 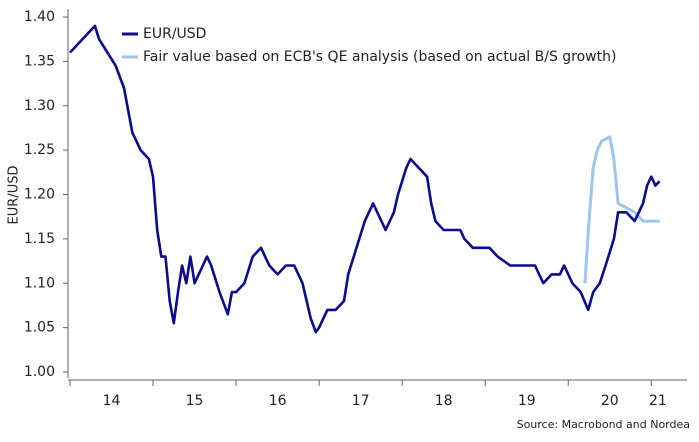 I want to click on x-tick-label: 20, so click(x=610, y=401).